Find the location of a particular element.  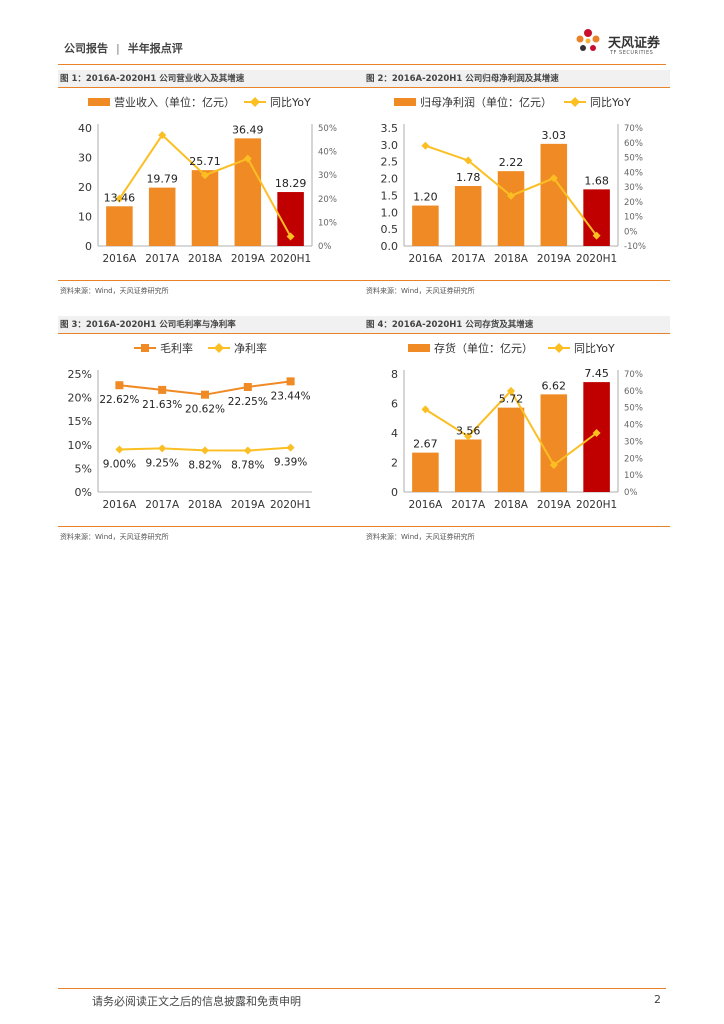

chart-title: 图 4：2016A-2020H1 公司存货及其增速 is located at coordinates (517, 325).